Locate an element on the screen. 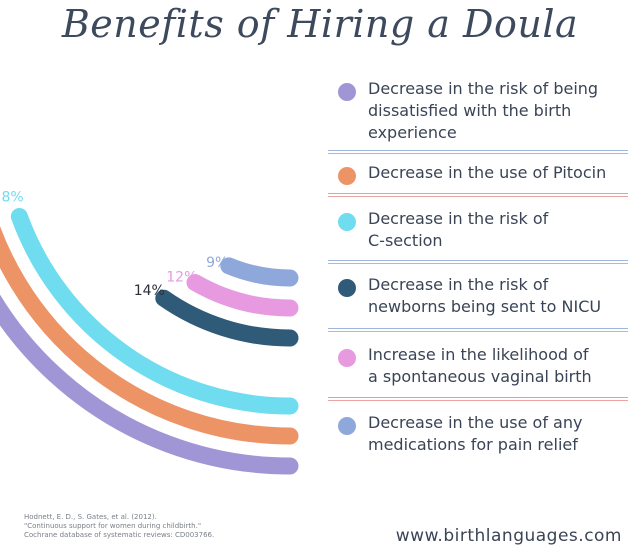 The width and height of the screenshot is (640, 559). value-label-2: 28% is located at coordinates (12, 198).